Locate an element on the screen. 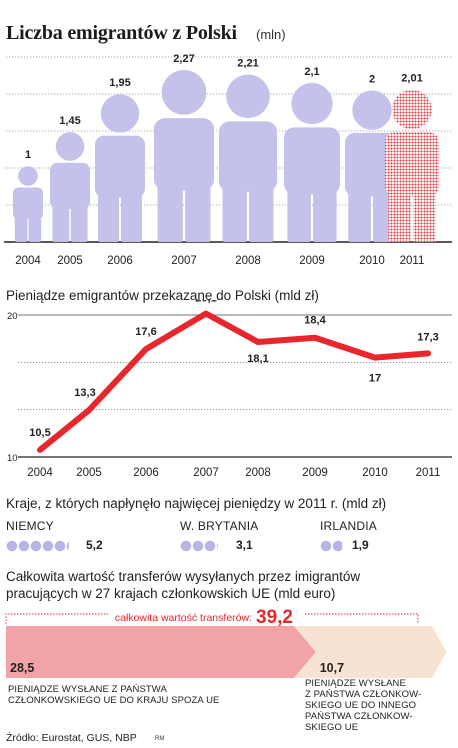 Image resolution: width=458 pixels, height=748 pixels. transfer-label-inside-eu-line5: SKIEGO UE is located at coordinates (332, 727).